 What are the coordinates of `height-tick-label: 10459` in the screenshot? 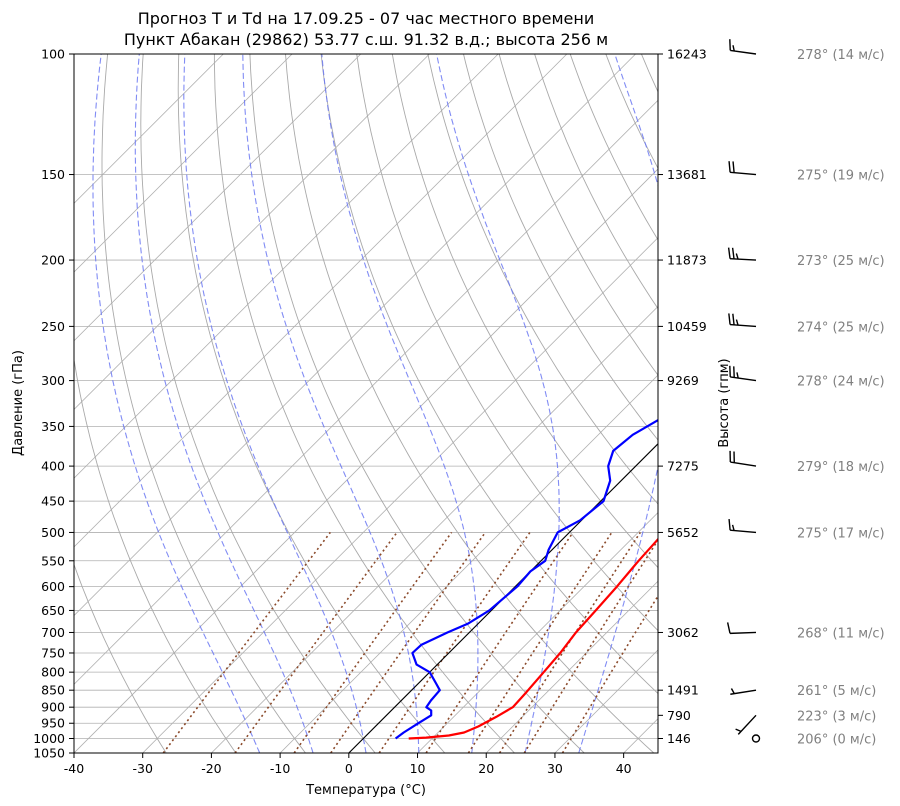 It's located at (687, 326).